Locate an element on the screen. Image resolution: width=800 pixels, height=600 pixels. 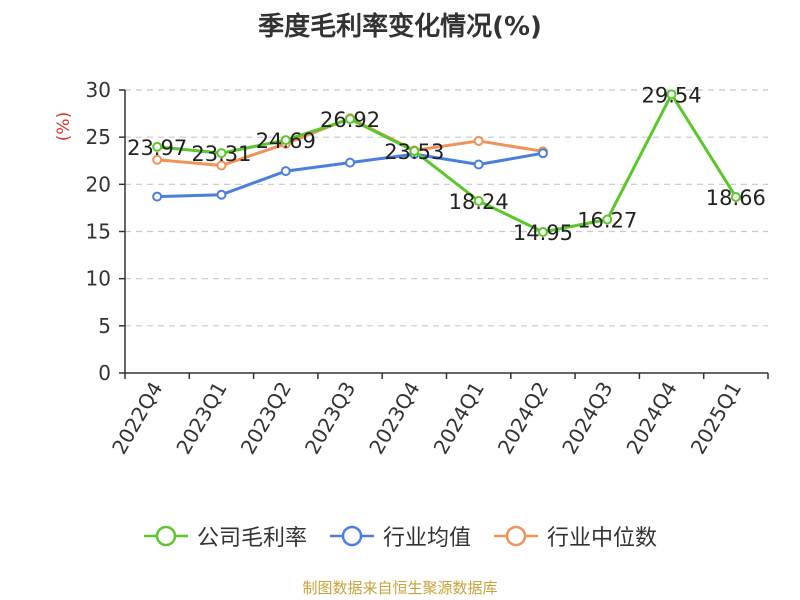
data-label: 18.66 is located at coordinates (736, 198).